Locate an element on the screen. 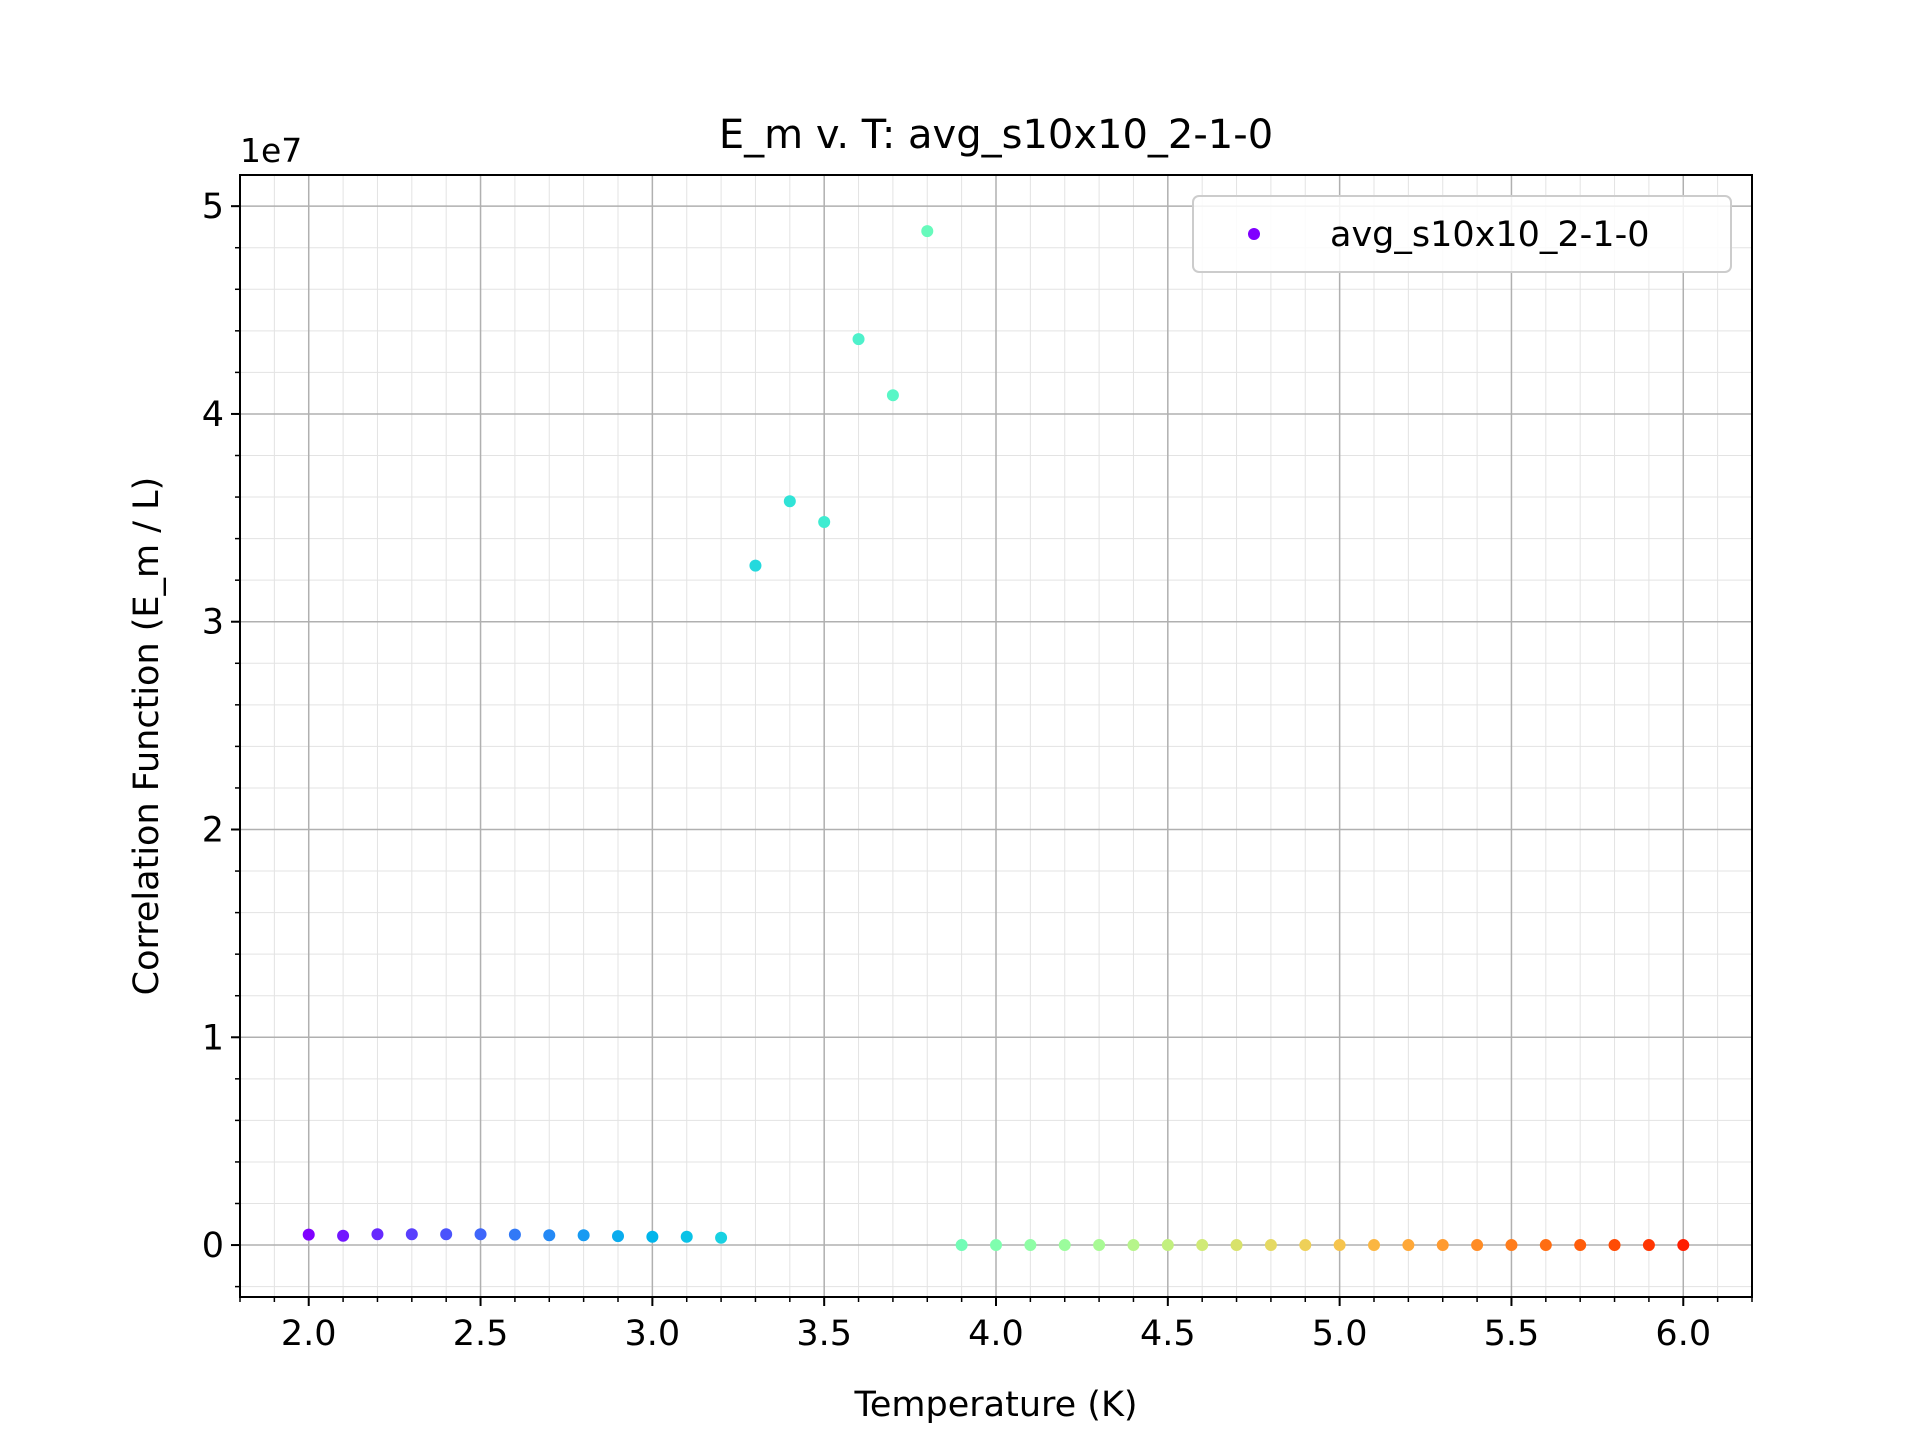  x-tick-label: 3.5 is located at coordinates (824, 1334).